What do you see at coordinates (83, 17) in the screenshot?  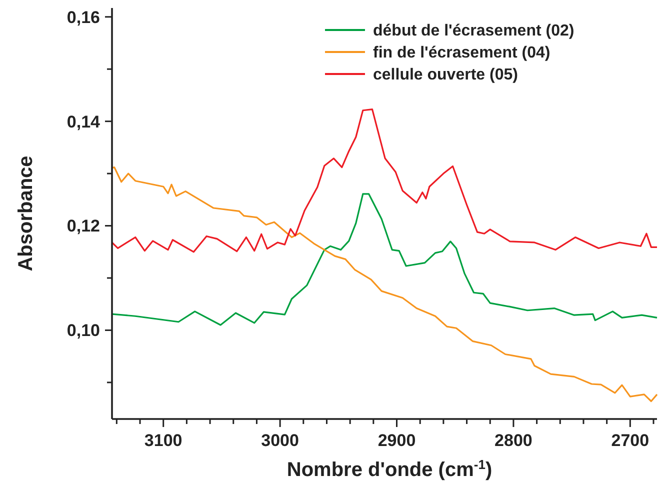 I see `y-tick-label: 0,16` at bounding box center [83, 17].